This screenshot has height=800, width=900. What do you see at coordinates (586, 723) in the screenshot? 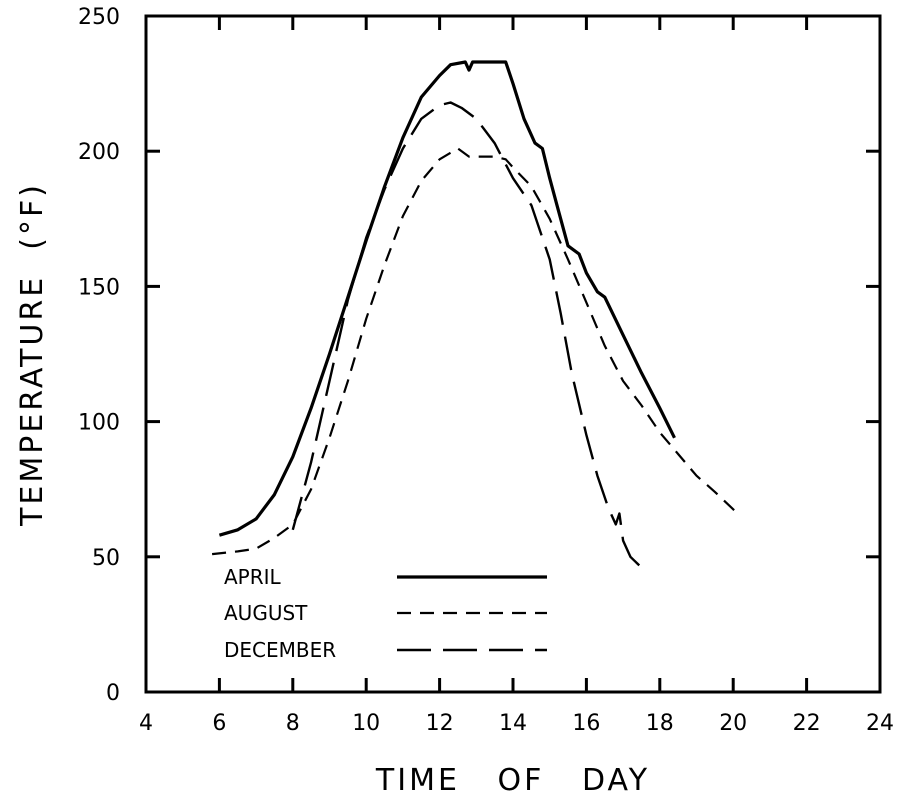
I see `x-tick-label: 16` at bounding box center [586, 723].